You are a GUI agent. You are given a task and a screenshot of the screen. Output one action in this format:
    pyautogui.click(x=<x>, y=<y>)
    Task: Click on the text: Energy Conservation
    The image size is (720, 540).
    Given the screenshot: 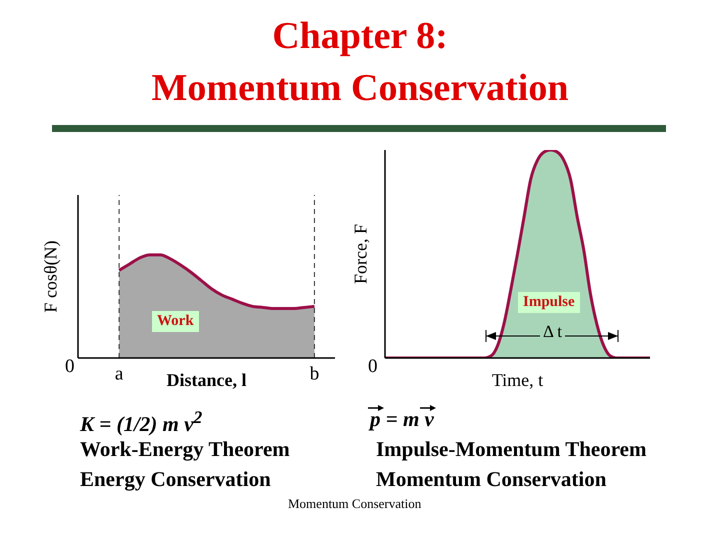 What is the action you would take?
    pyautogui.click(x=175, y=479)
    